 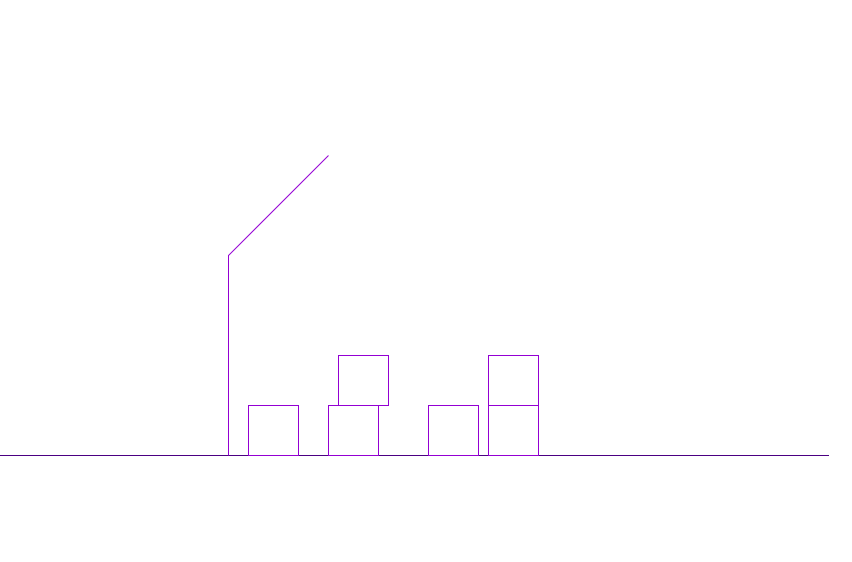 I want to click on launcher-arm, so click(x=278, y=305).